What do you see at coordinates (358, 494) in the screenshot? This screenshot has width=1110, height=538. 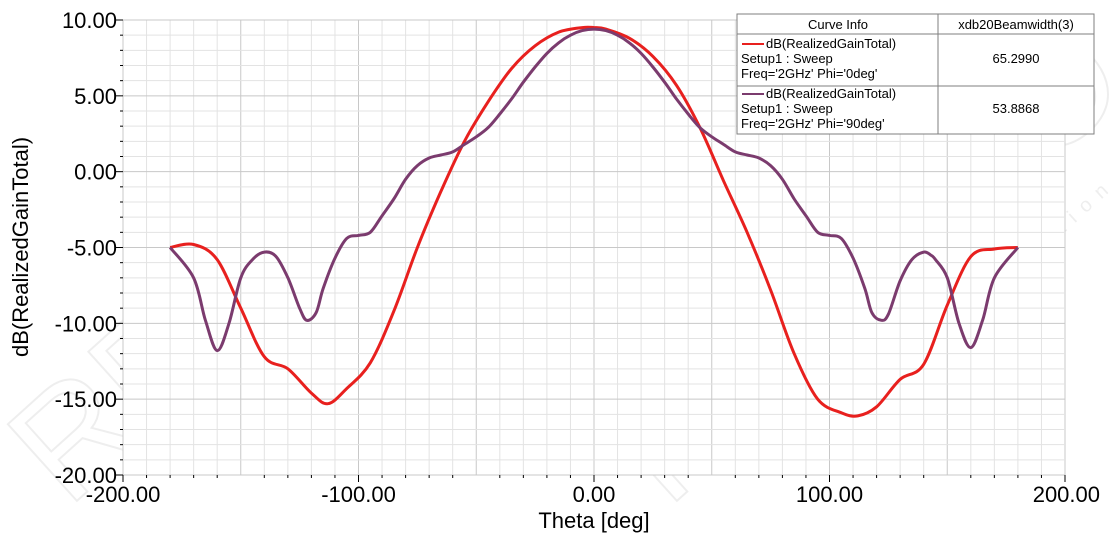 I see `x-tick-label: -100.00` at bounding box center [358, 494].